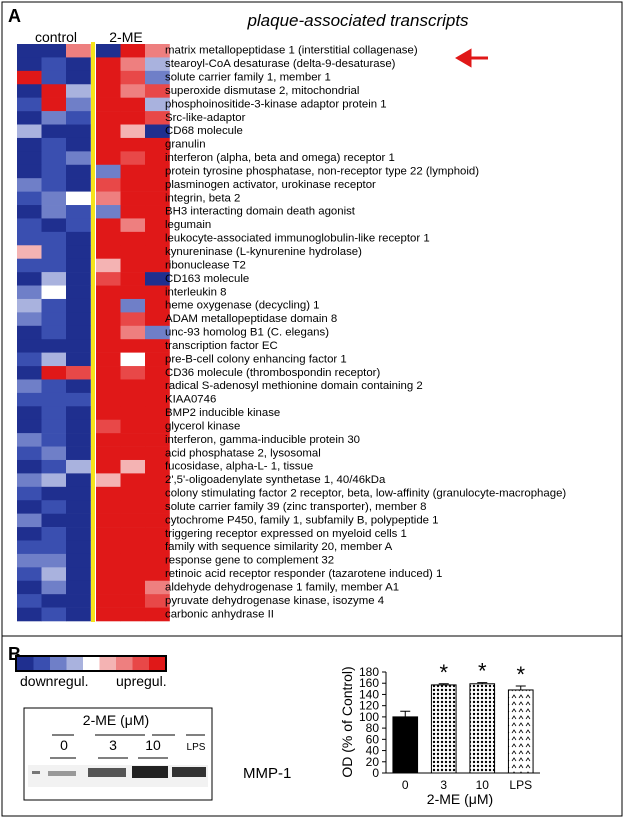  I want to click on y-tick-label: 20, so click(373, 762).